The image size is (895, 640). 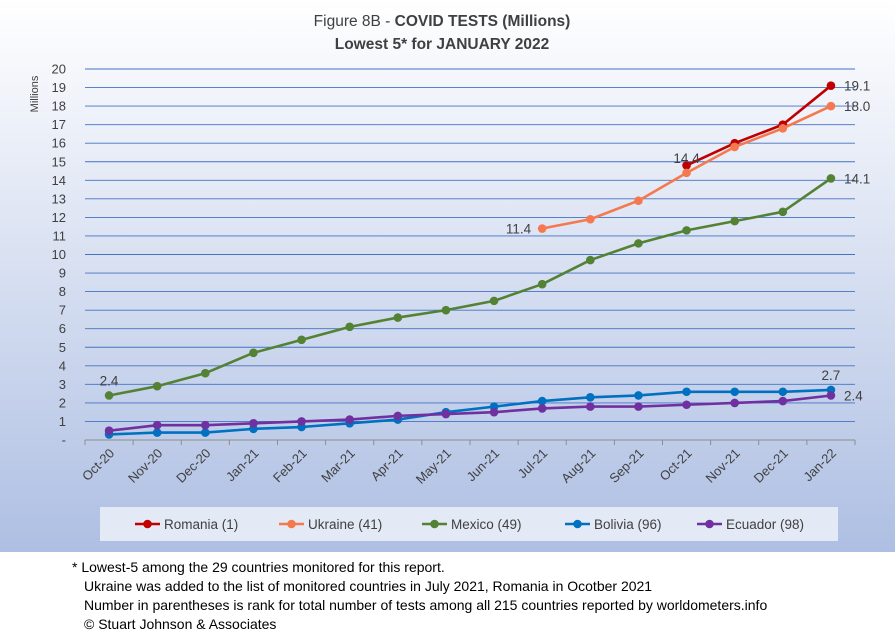 I want to click on series-ecuador, so click(x=470, y=413).